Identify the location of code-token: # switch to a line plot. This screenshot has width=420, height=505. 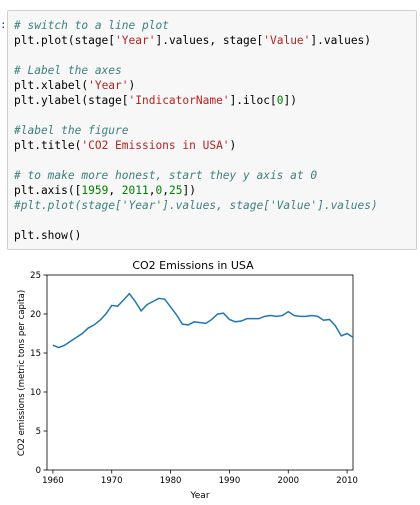
(91, 25).